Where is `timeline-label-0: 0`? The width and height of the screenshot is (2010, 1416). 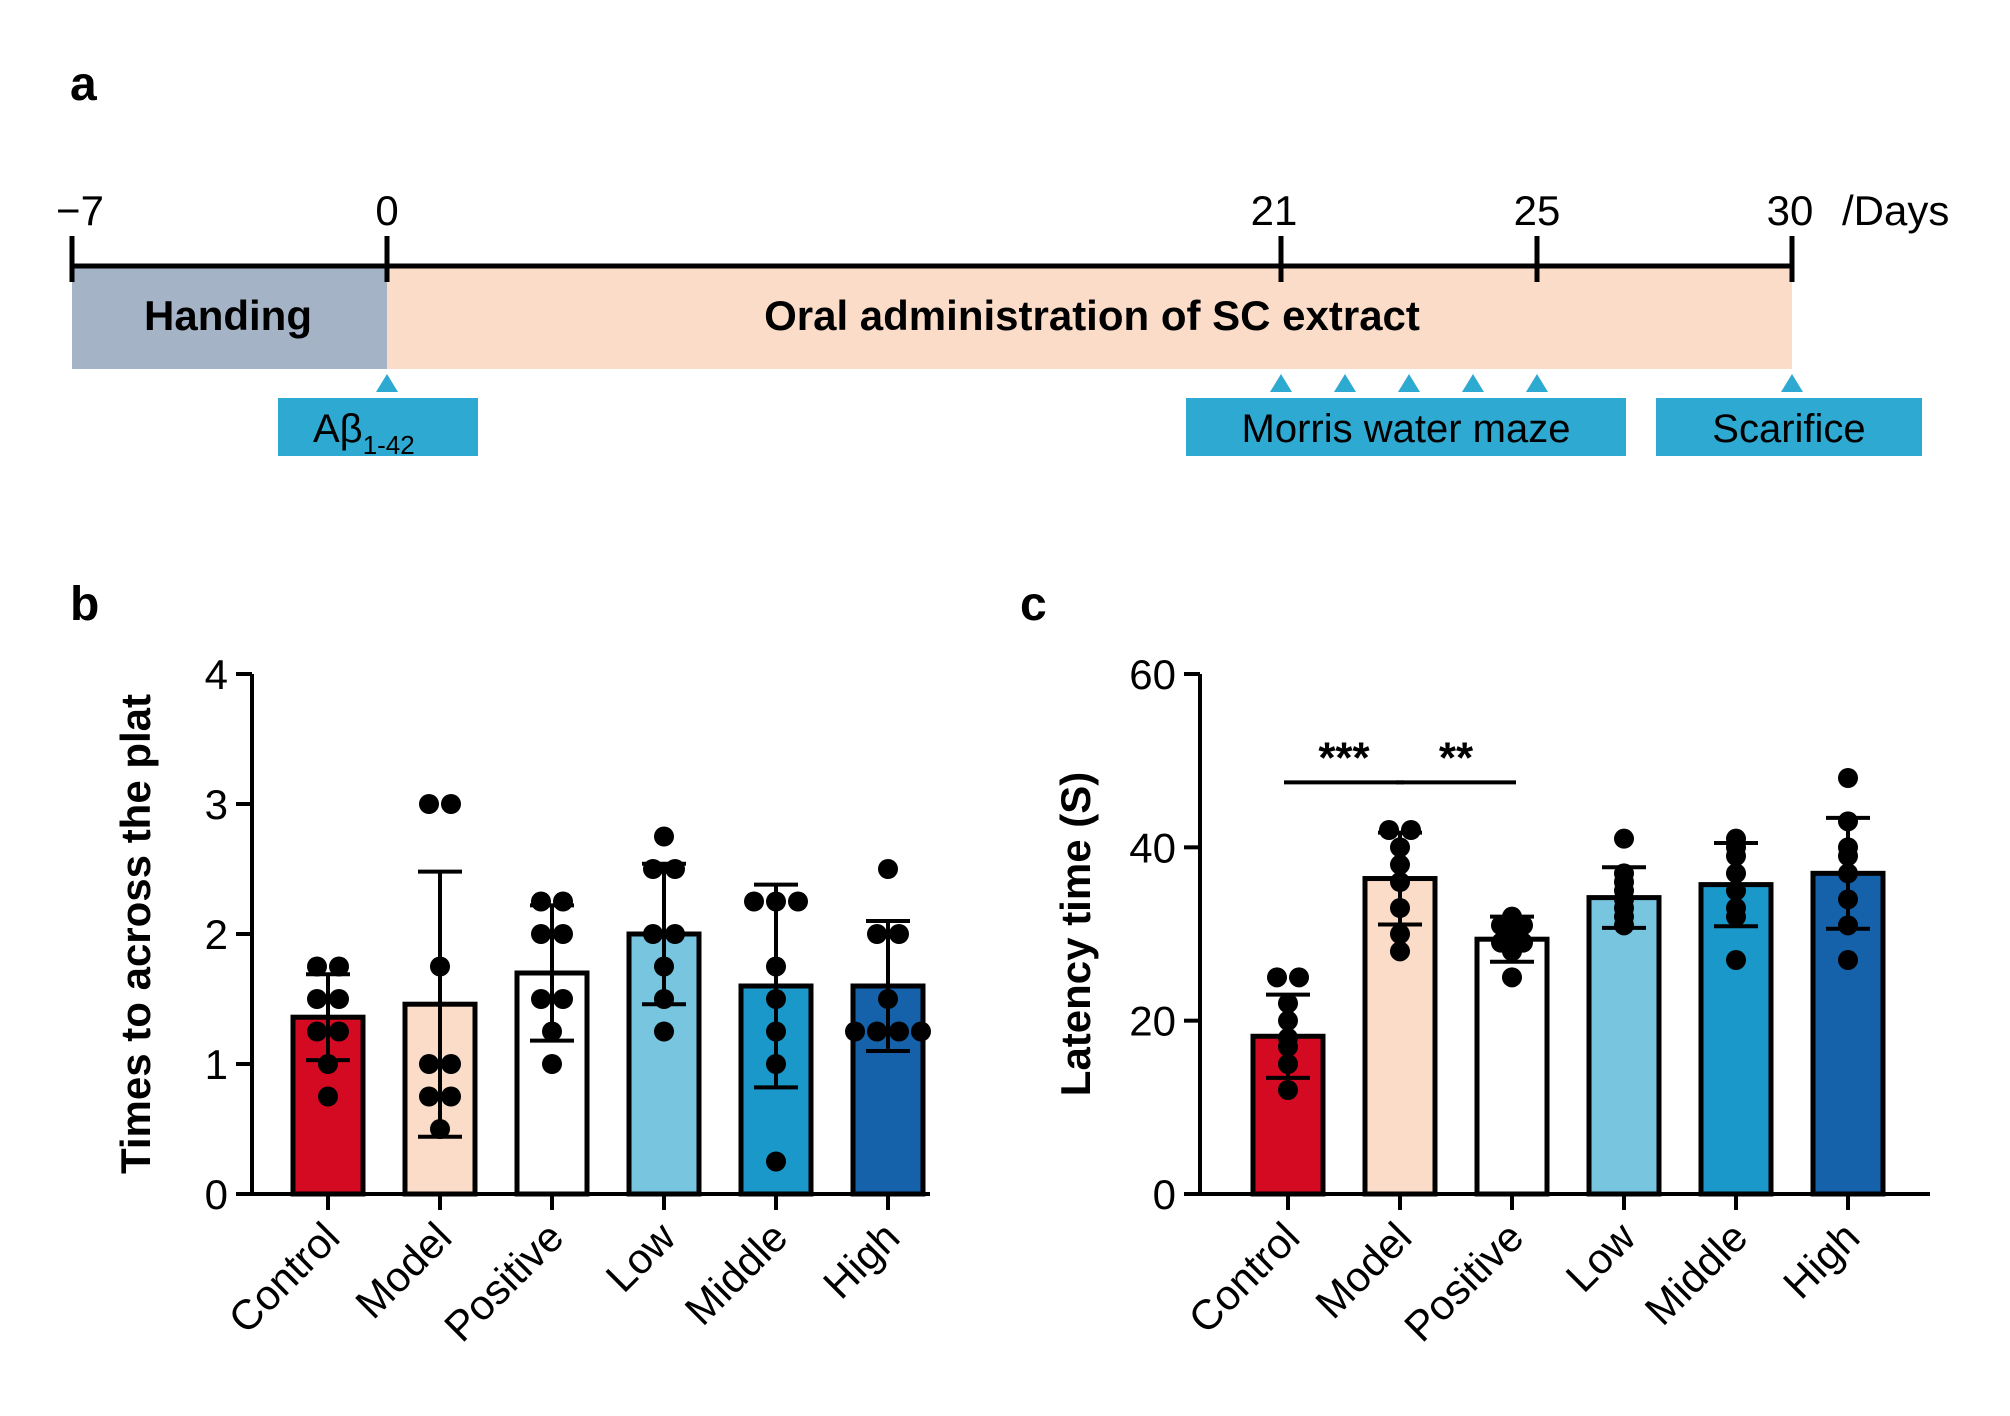
timeline-label-0: 0 is located at coordinates (386, 210).